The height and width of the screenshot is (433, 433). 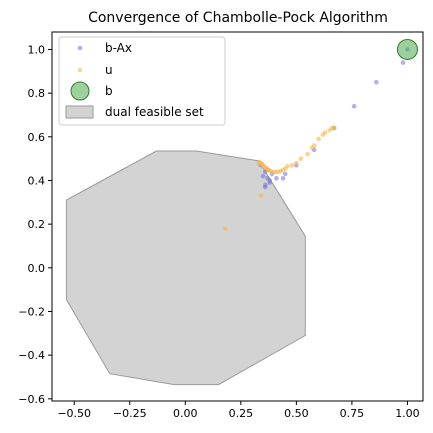 What do you see at coordinates (37, 180) in the screenshot?
I see `y-tick-label: 0.4` at bounding box center [37, 180].